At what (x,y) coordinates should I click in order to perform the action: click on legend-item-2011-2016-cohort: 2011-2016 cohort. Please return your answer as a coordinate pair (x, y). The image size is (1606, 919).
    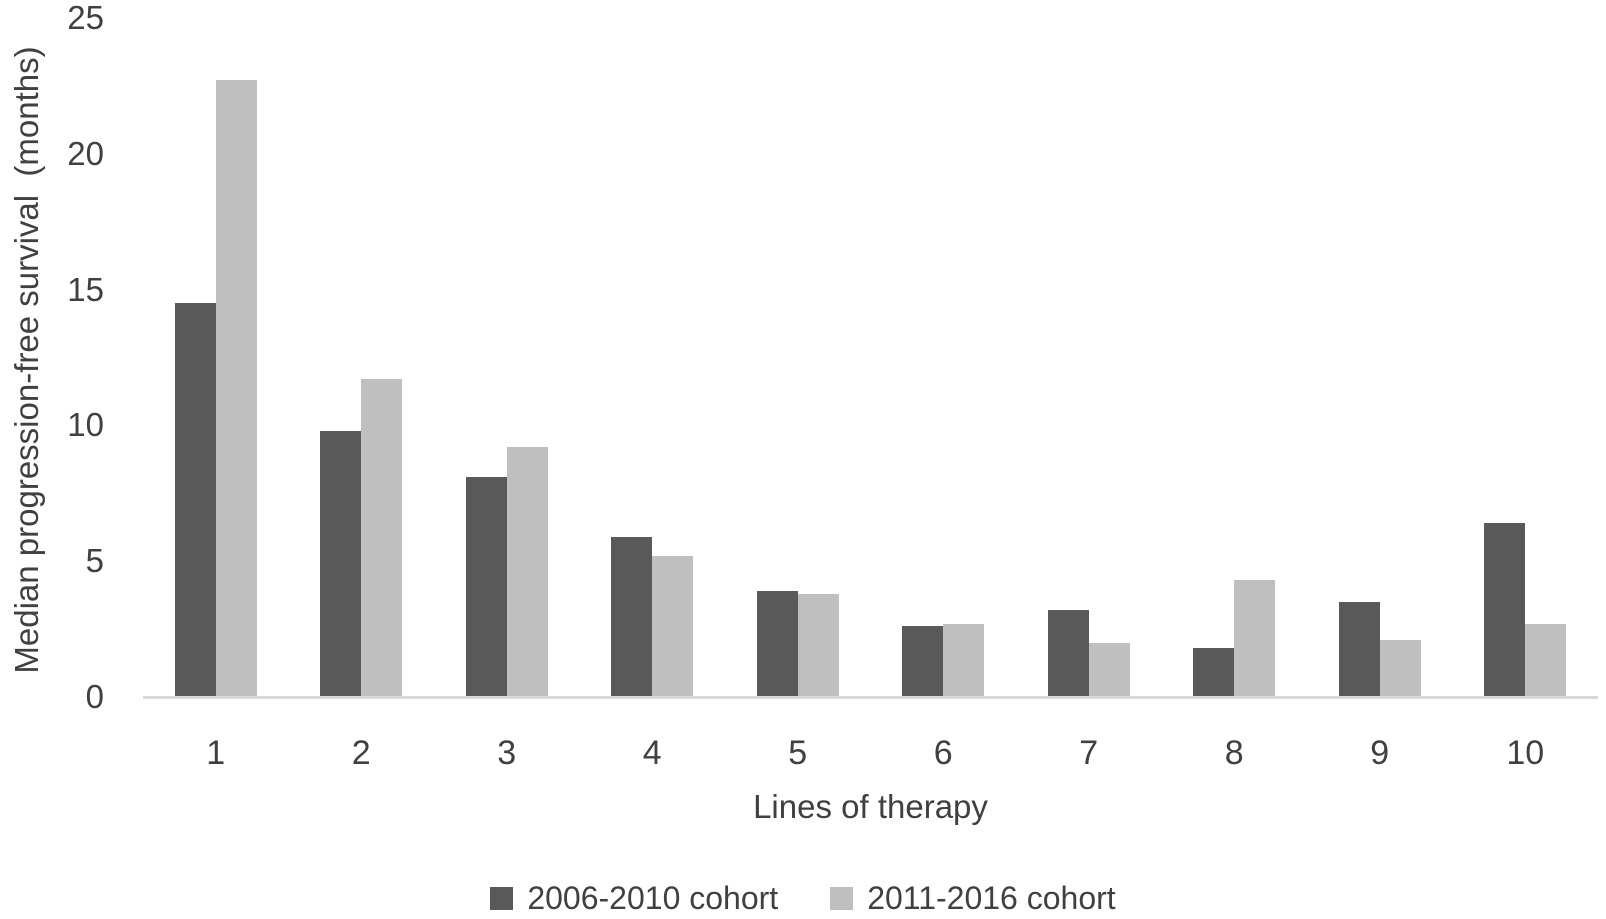
    Looking at the image, I should click on (973, 898).